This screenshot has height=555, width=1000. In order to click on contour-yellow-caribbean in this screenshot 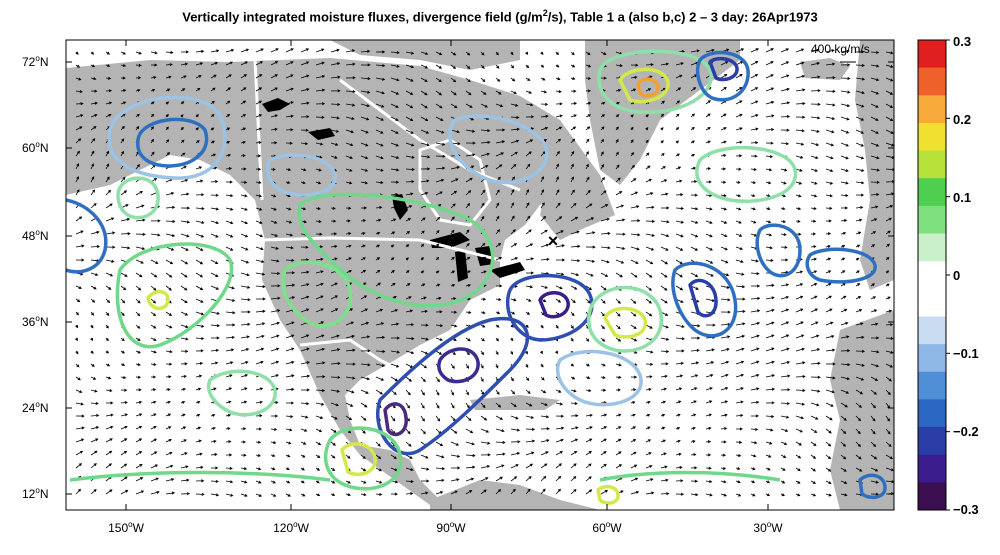, I will do `click(358, 459)`.